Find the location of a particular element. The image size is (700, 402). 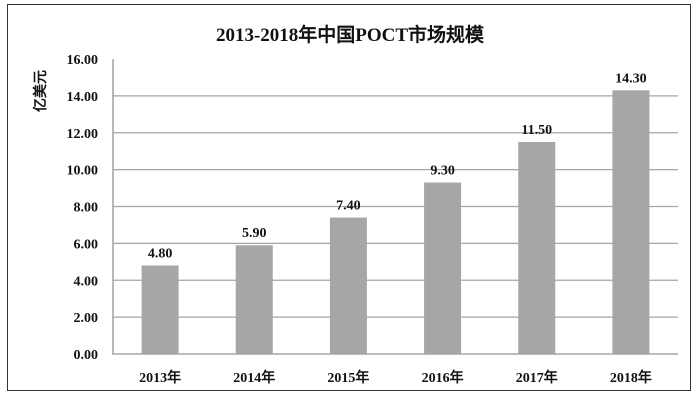

bar-2013年 is located at coordinates (160, 309).